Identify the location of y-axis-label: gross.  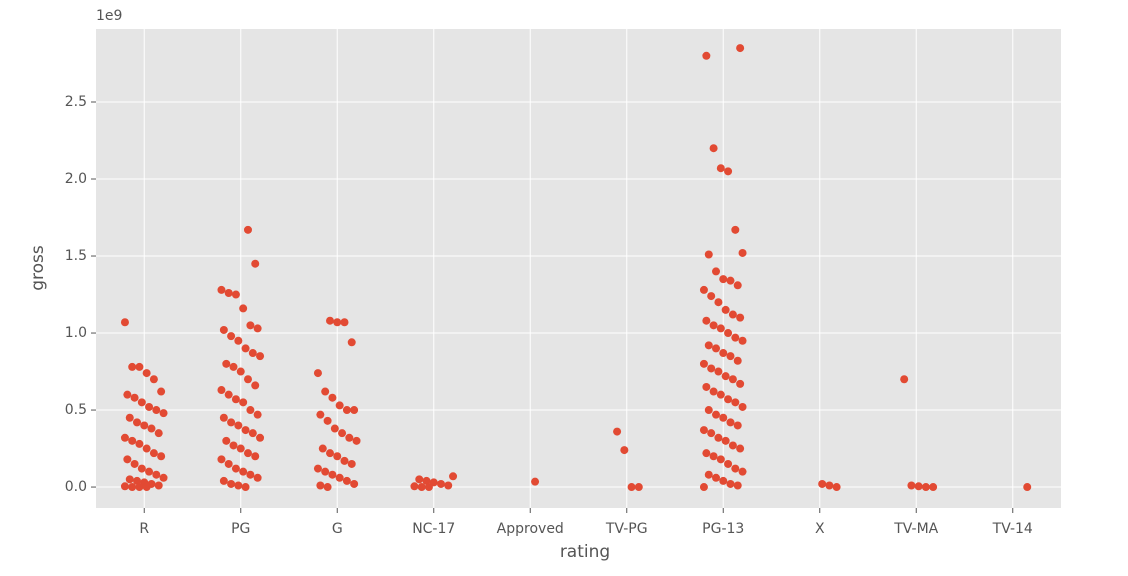
(38, 268).